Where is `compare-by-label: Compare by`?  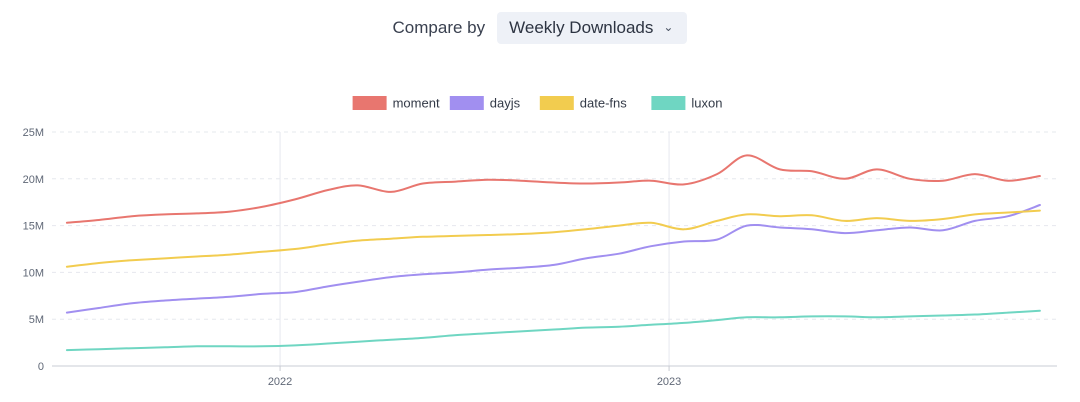
compare-by-label: Compare by is located at coordinates (439, 27).